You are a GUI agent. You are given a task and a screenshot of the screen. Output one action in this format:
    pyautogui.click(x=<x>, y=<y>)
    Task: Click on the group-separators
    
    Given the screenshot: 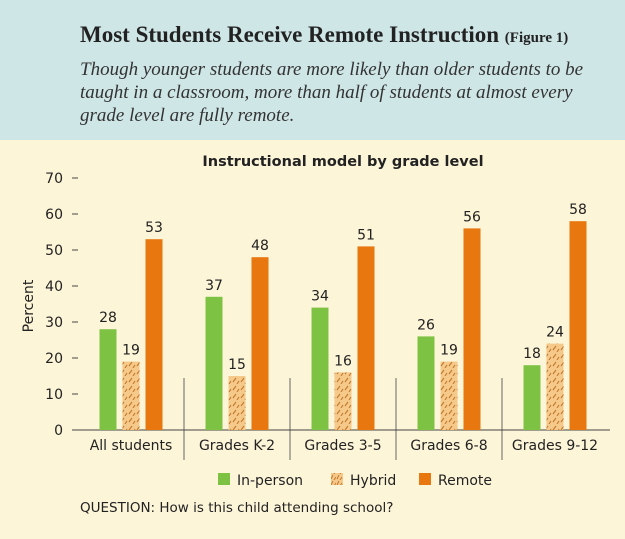 What is the action you would take?
    pyautogui.click(x=343, y=419)
    